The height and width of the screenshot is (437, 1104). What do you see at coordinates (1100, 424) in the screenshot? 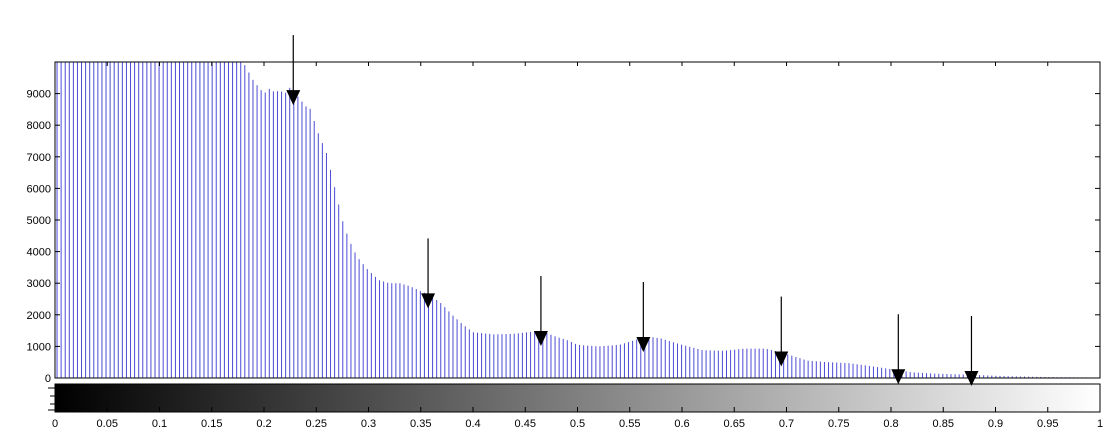
I see `x-tick-label: 1` at bounding box center [1100, 424].